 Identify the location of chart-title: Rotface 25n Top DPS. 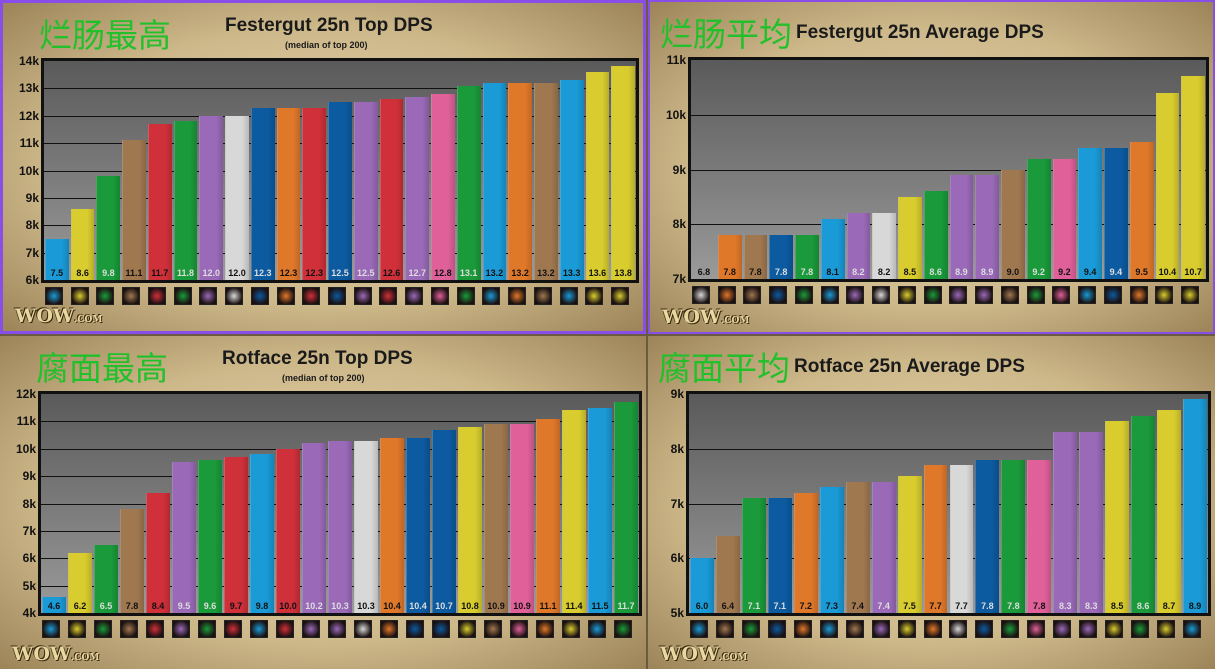
(317, 358).